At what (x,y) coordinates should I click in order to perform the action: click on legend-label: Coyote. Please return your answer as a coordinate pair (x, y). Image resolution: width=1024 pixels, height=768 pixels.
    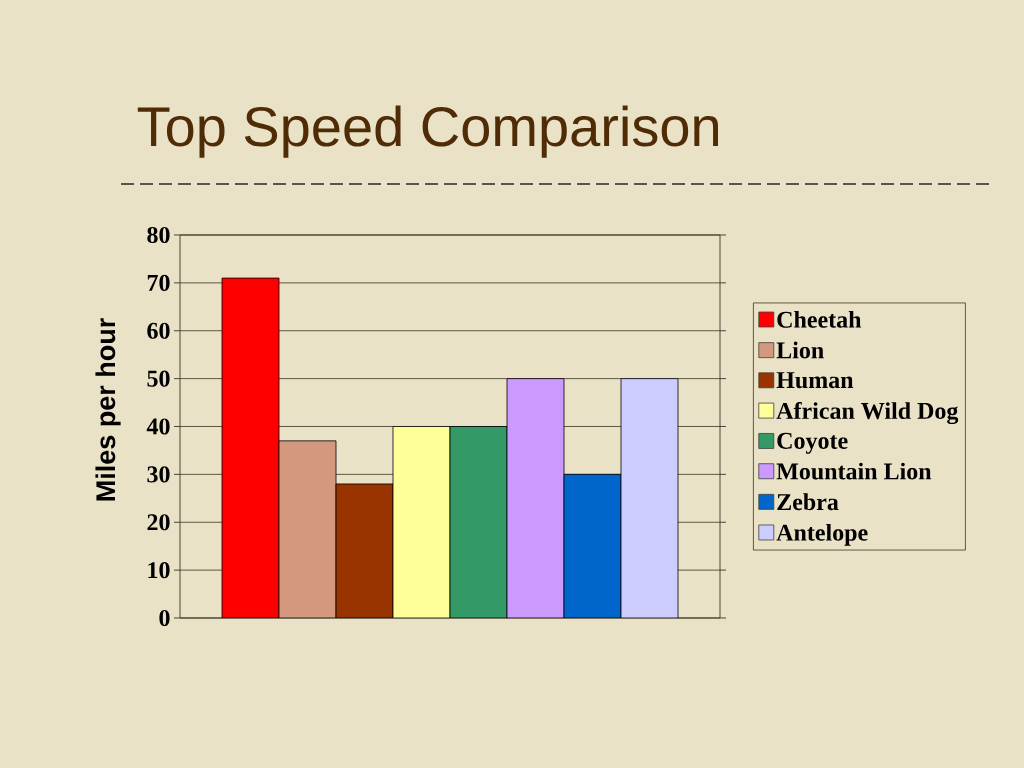
    Looking at the image, I should click on (812, 443).